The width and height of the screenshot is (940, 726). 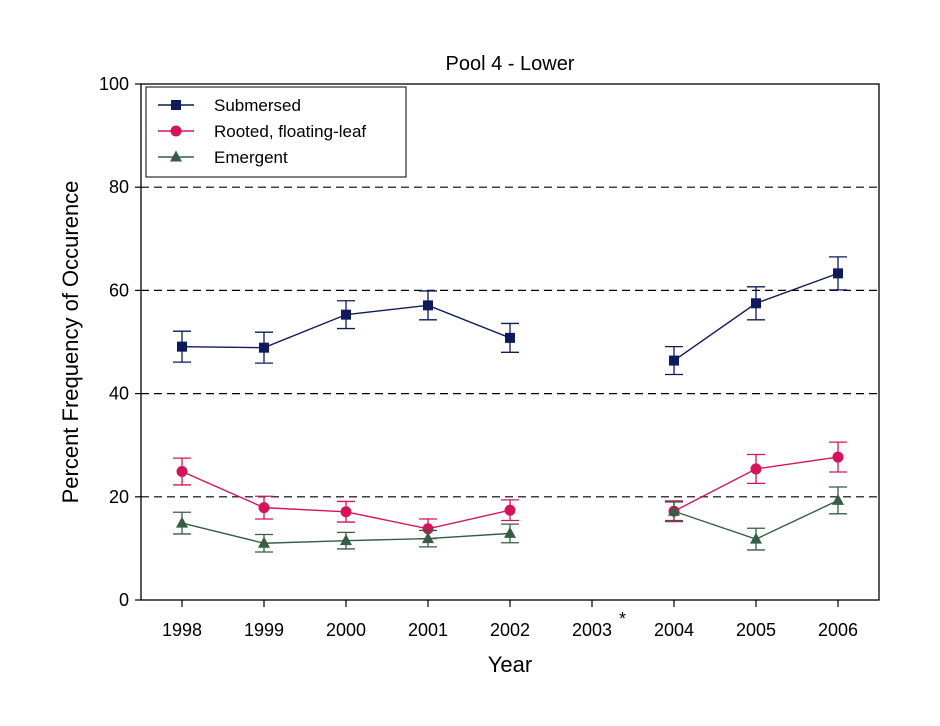 I want to click on x-tick-label: 2006, so click(x=838, y=630).